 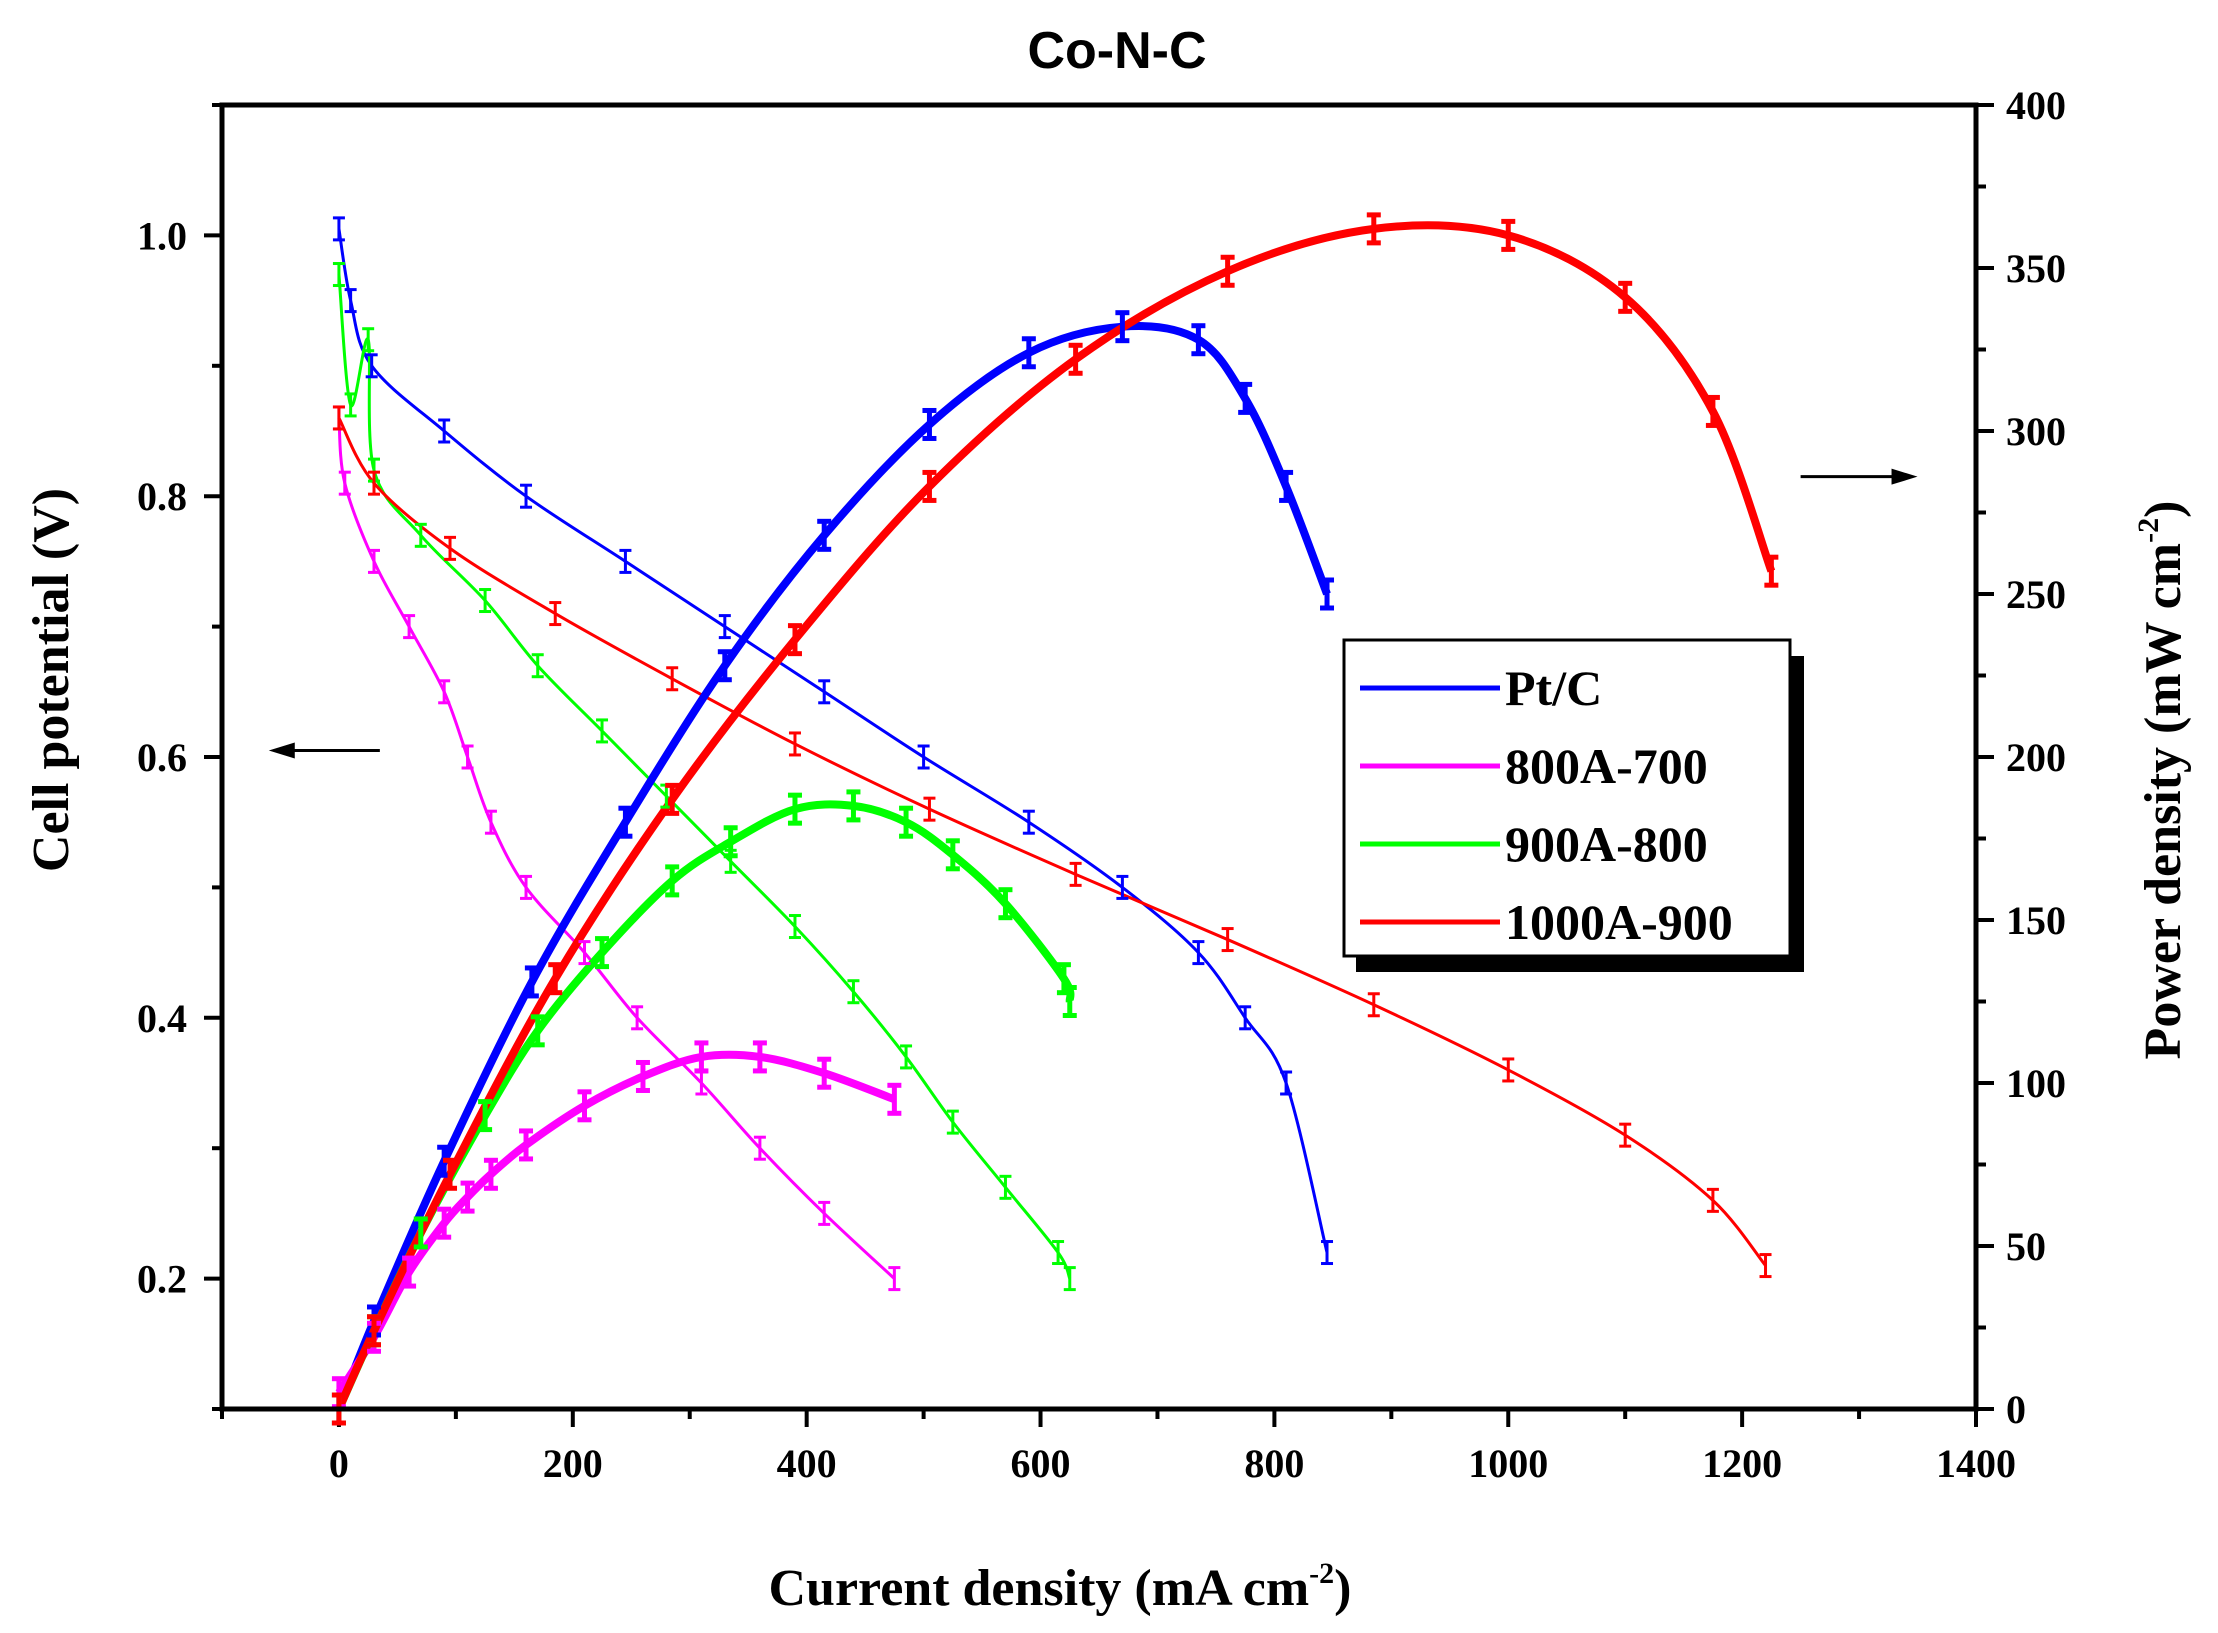 What do you see at coordinates (162, 1279) in the screenshot?
I see `y-left-tick-label: 0.2` at bounding box center [162, 1279].